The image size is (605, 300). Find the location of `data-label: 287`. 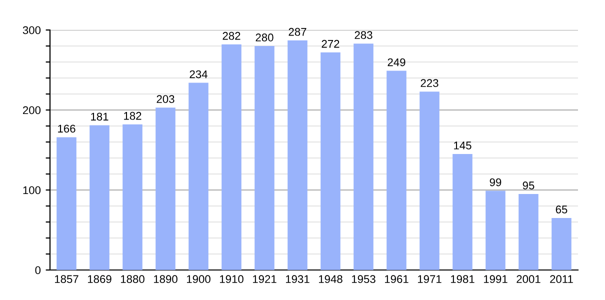

data-label: 287 is located at coordinates (297, 32).